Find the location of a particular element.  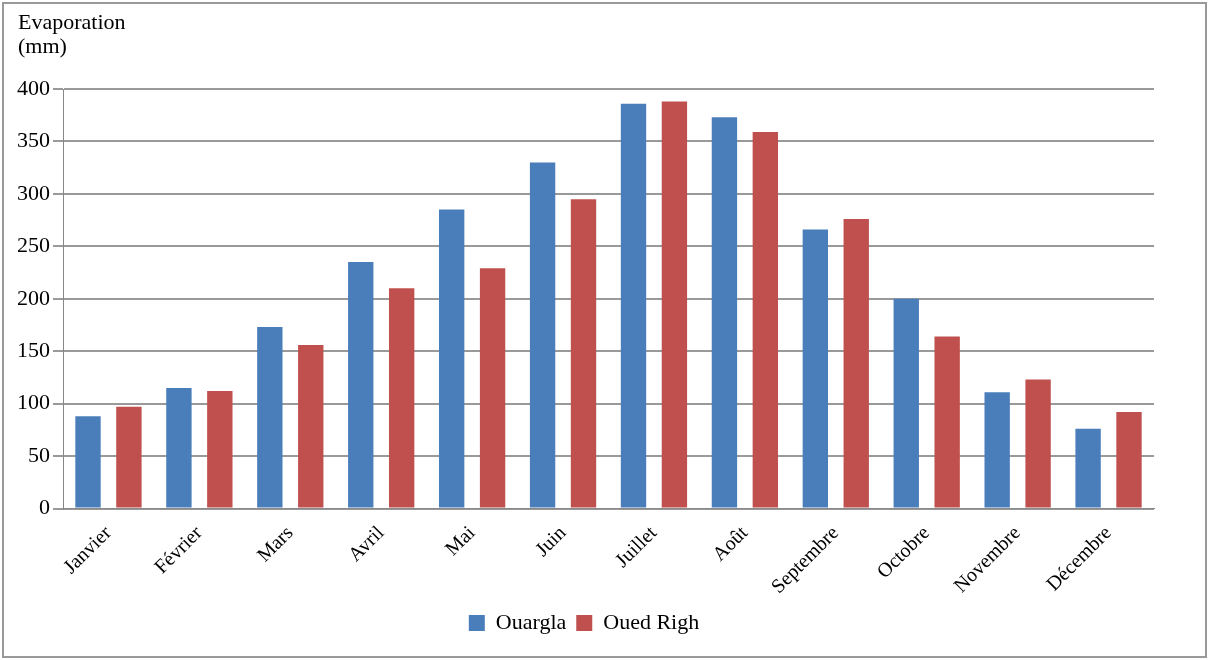

y-tick-label: 400 is located at coordinates (33, 87).